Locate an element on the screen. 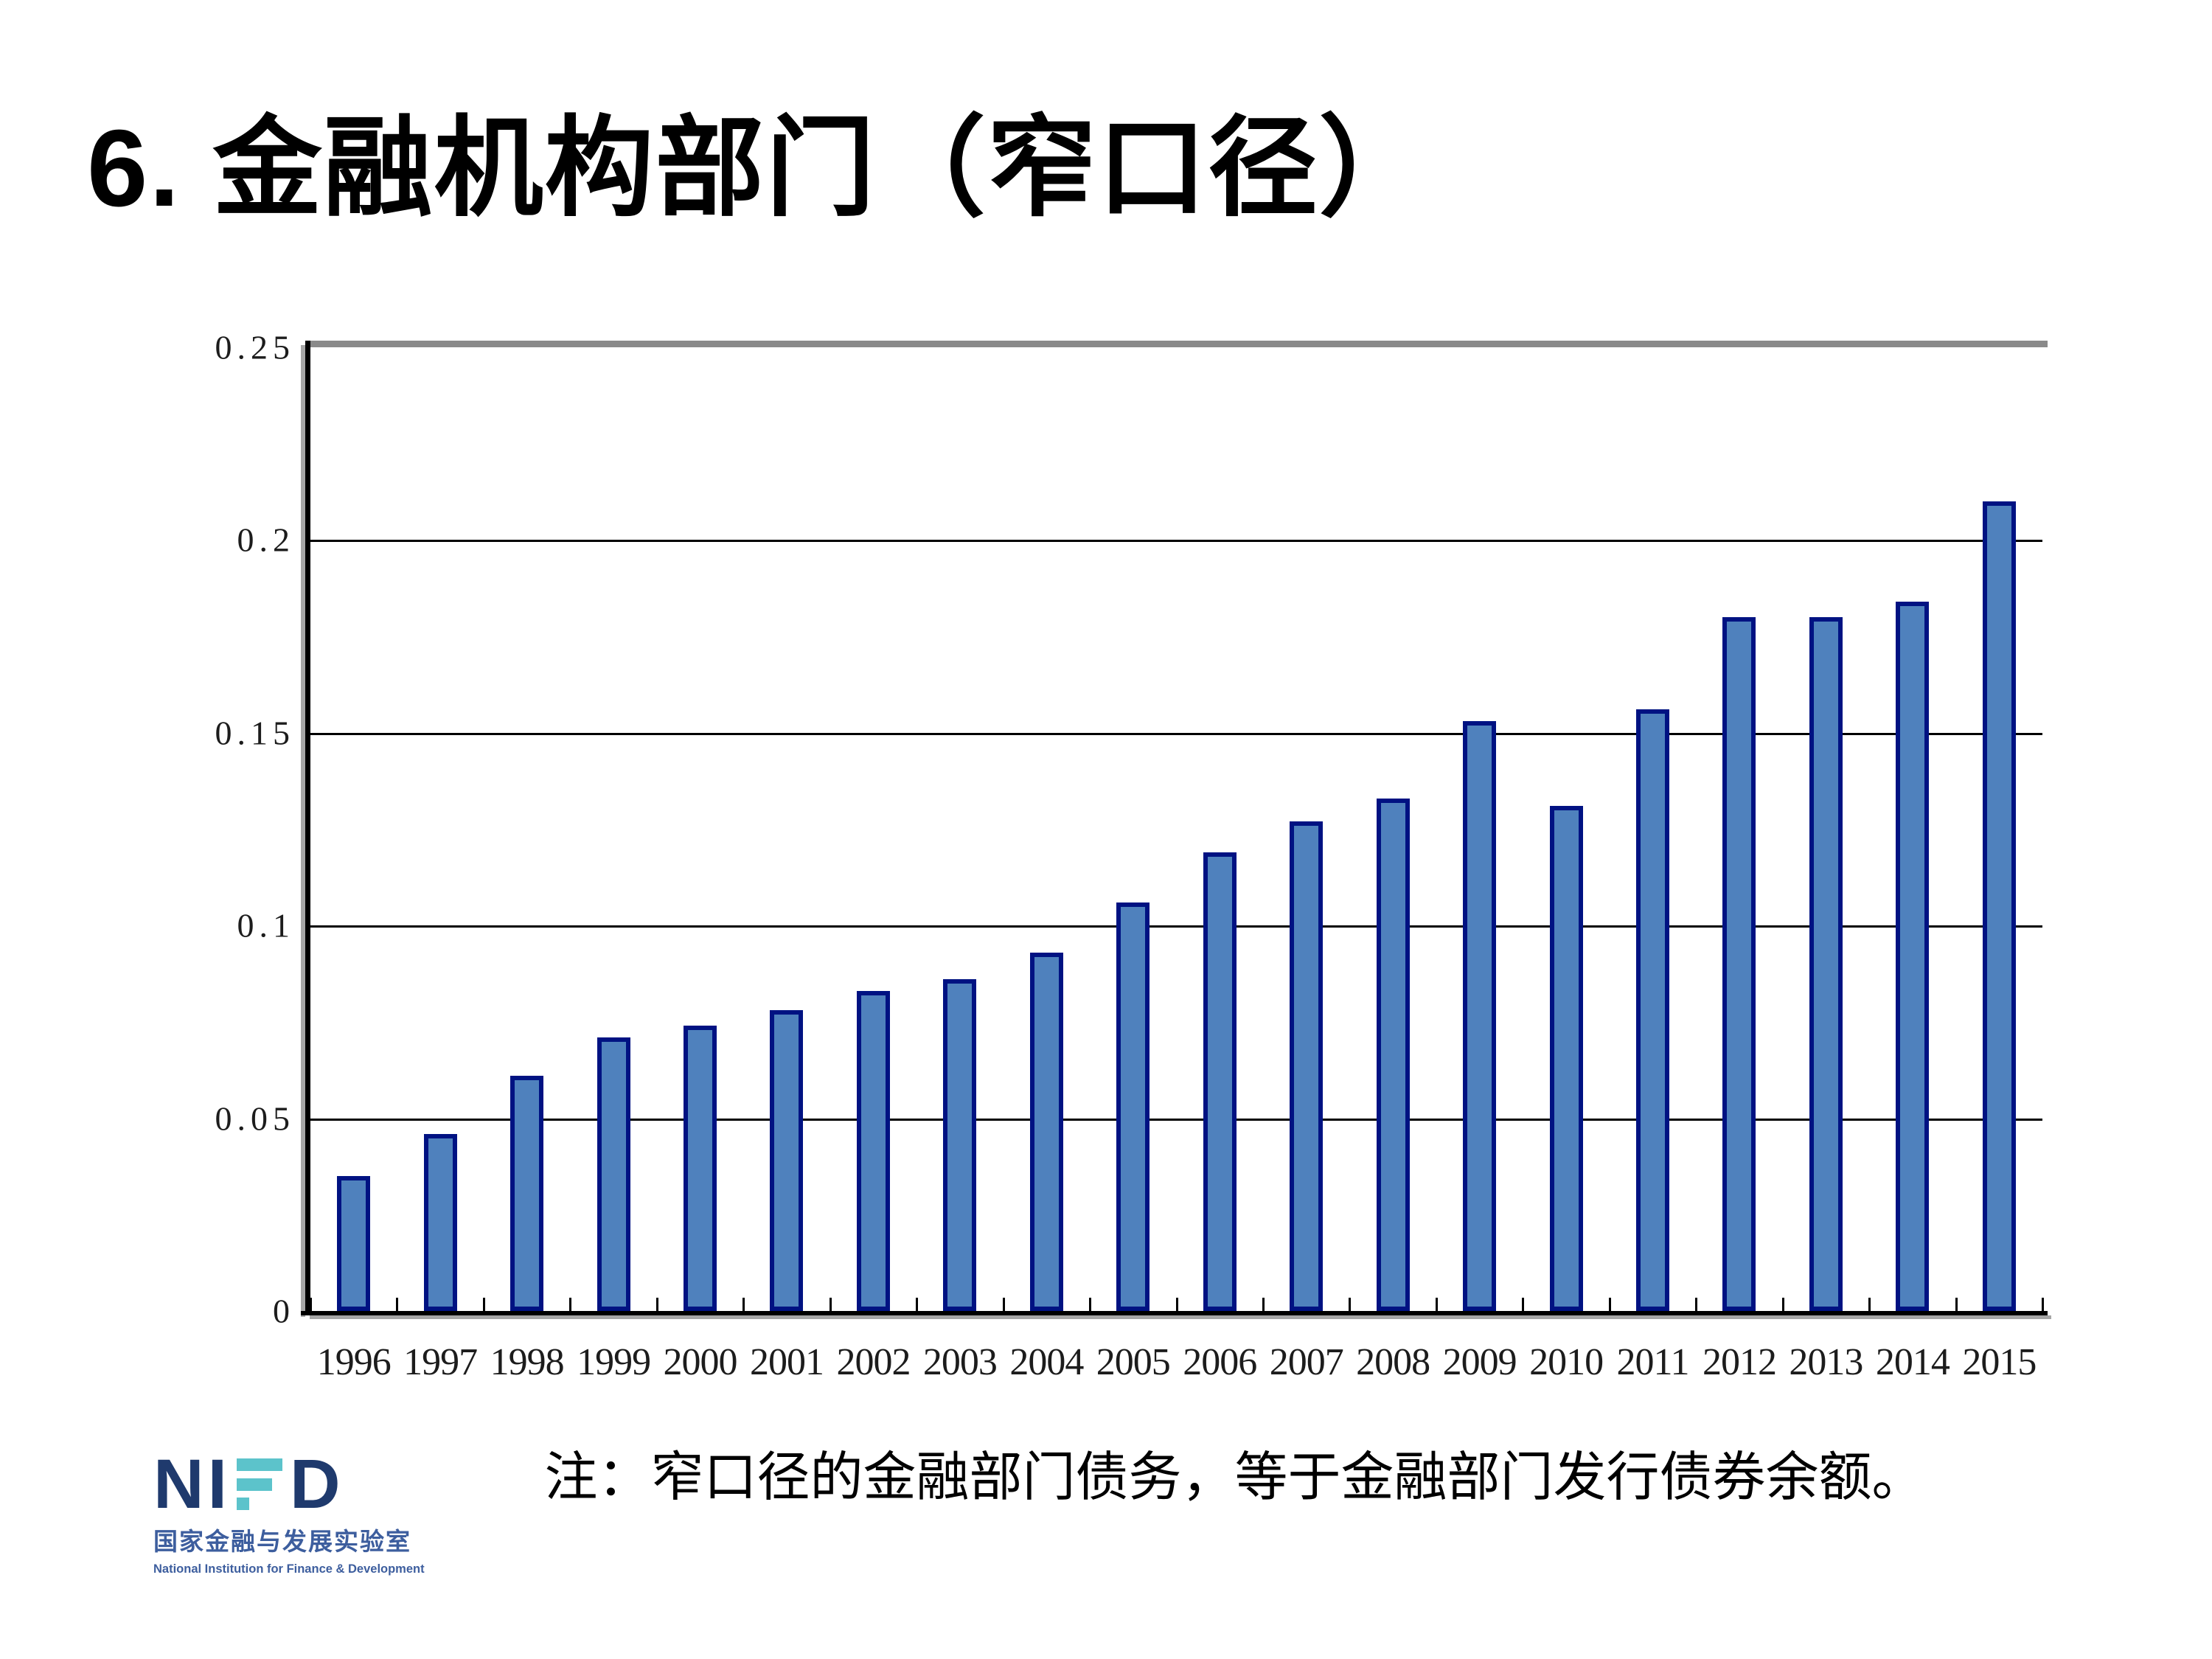 This screenshot has height=1659, width=2212. x-tick-label-2014: 2014 is located at coordinates (1912, 1362).